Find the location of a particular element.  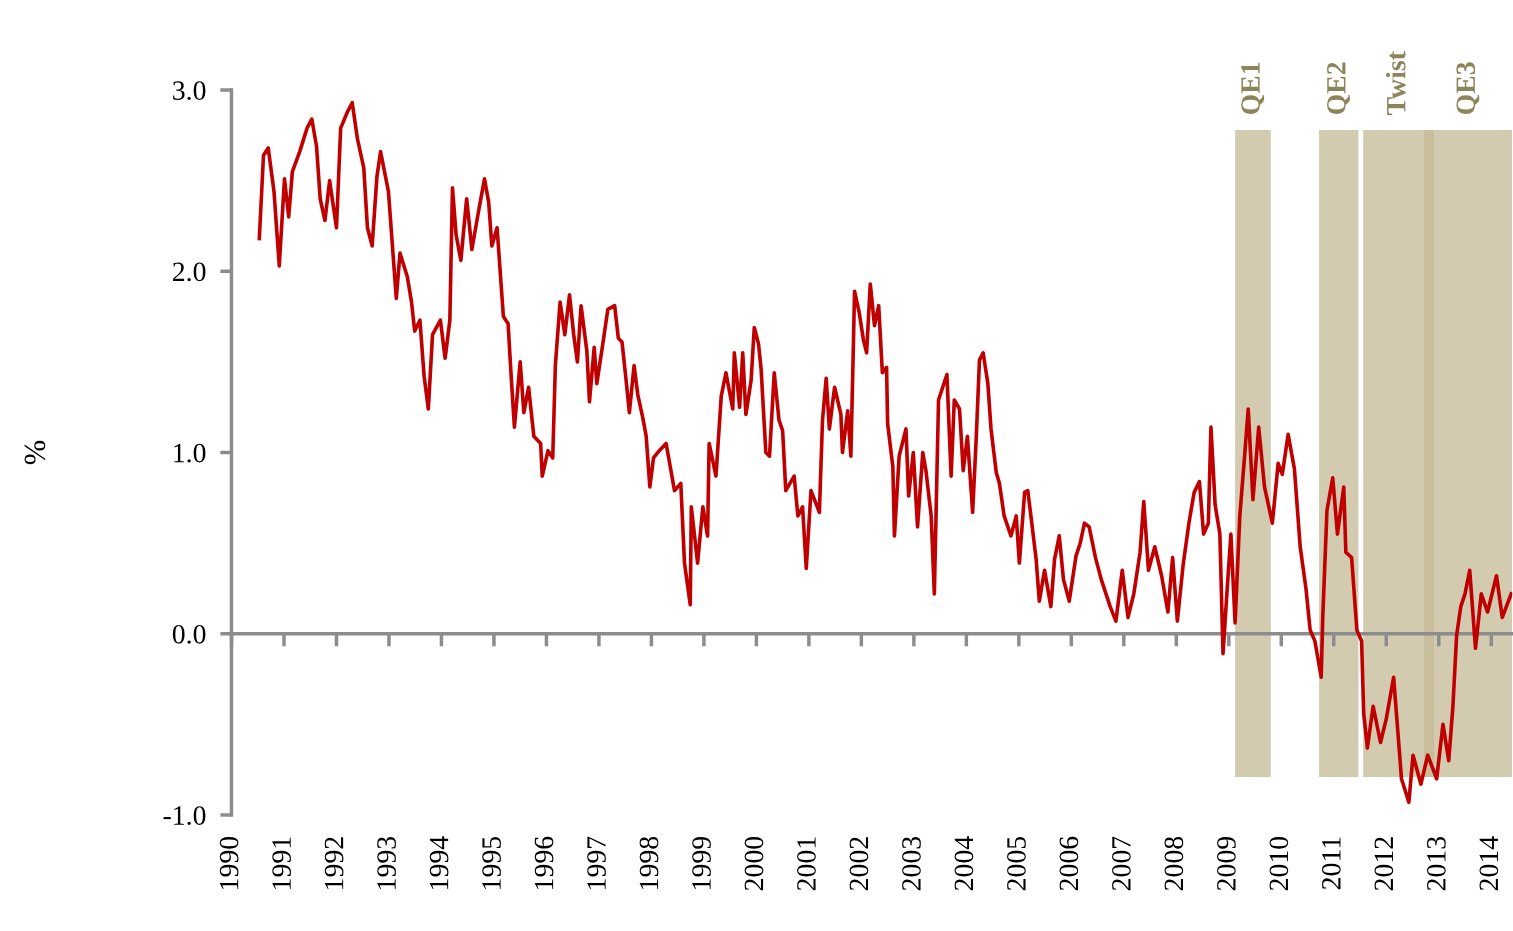

x-tick-label: 2011 is located at coordinates (1331, 863).